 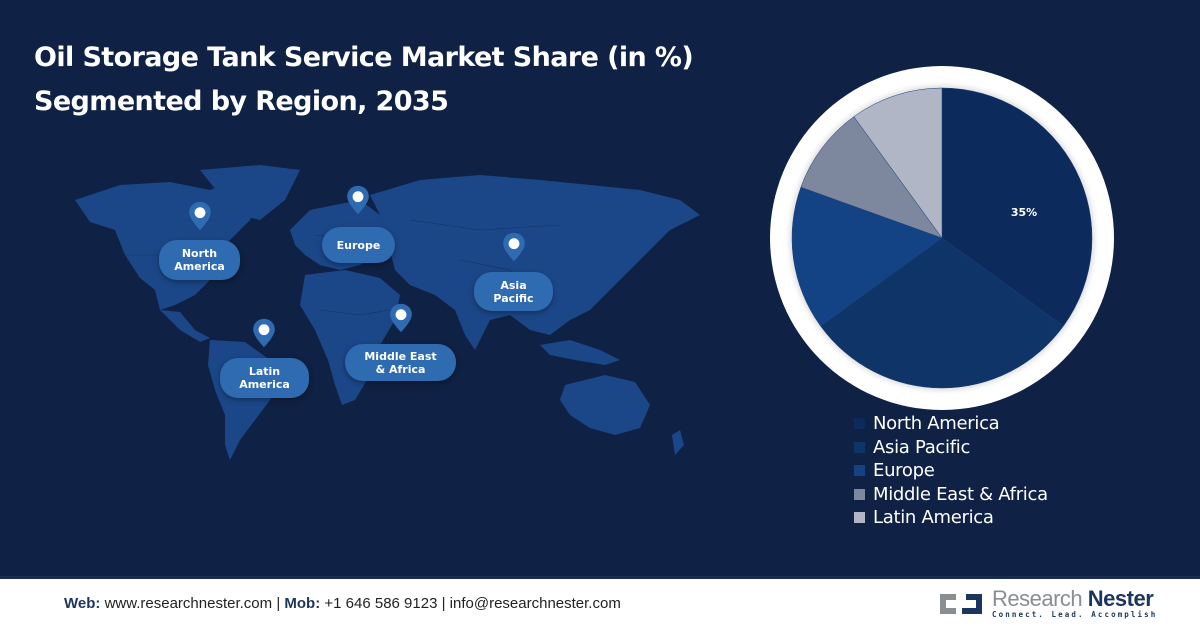 What do you see at coordinates (951, 495) in the screenshot?
I see `legend-item-middle-east-africa: Middle East & Africa` at bounding box center [951, 495].